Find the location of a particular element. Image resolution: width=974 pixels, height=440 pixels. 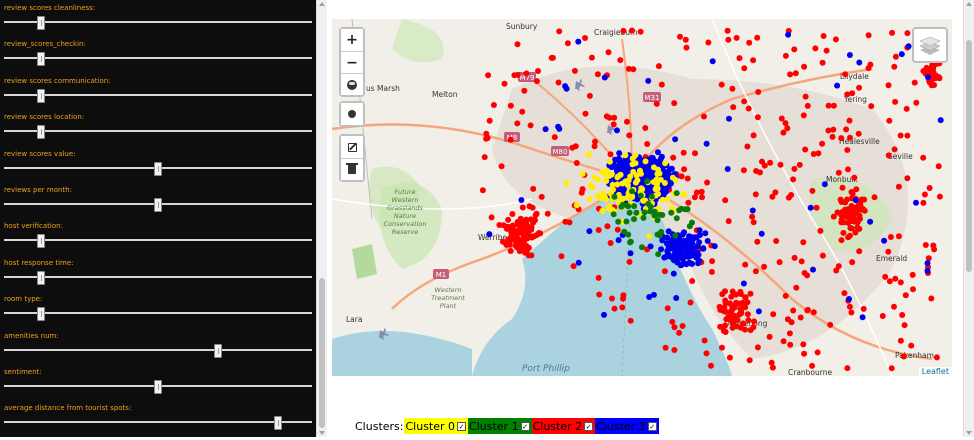

scrollbar-thumb is located at coordinates (969, 156).